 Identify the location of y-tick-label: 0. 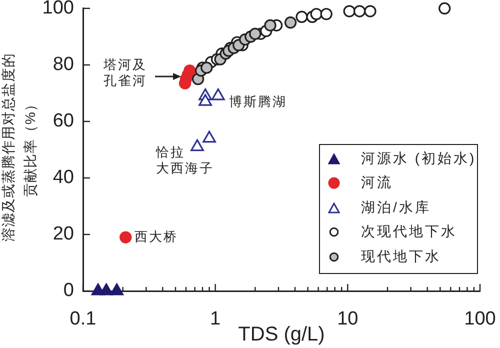
(68, 291).